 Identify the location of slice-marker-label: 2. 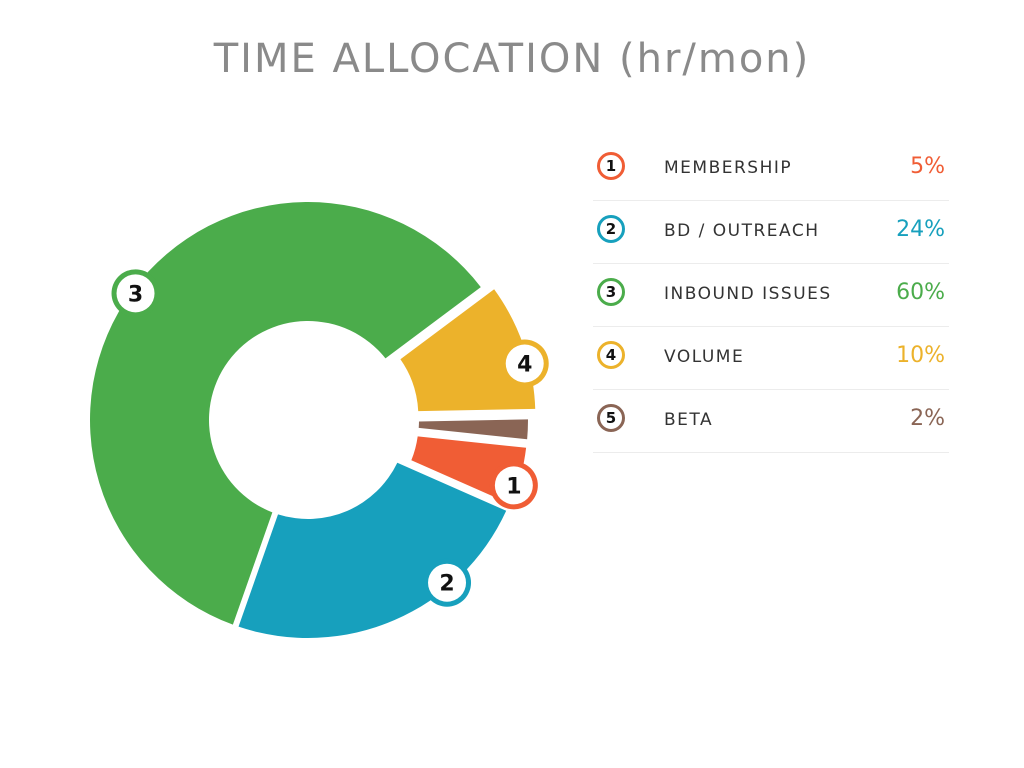
(446, 584).